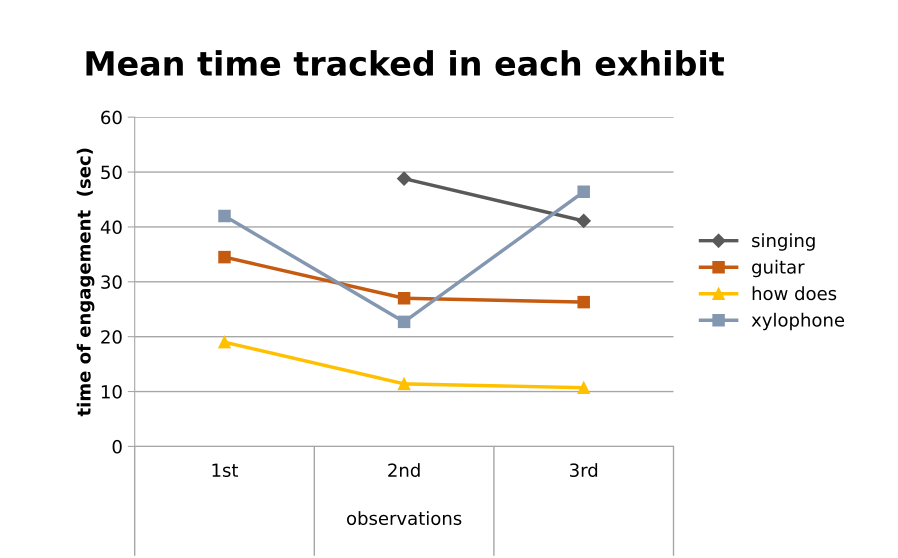 This screenshot has width=898, height=558. Describe the element at coordinates (404, 470) in the screenshot. I see `x-tick-label: 2nd` at that location.